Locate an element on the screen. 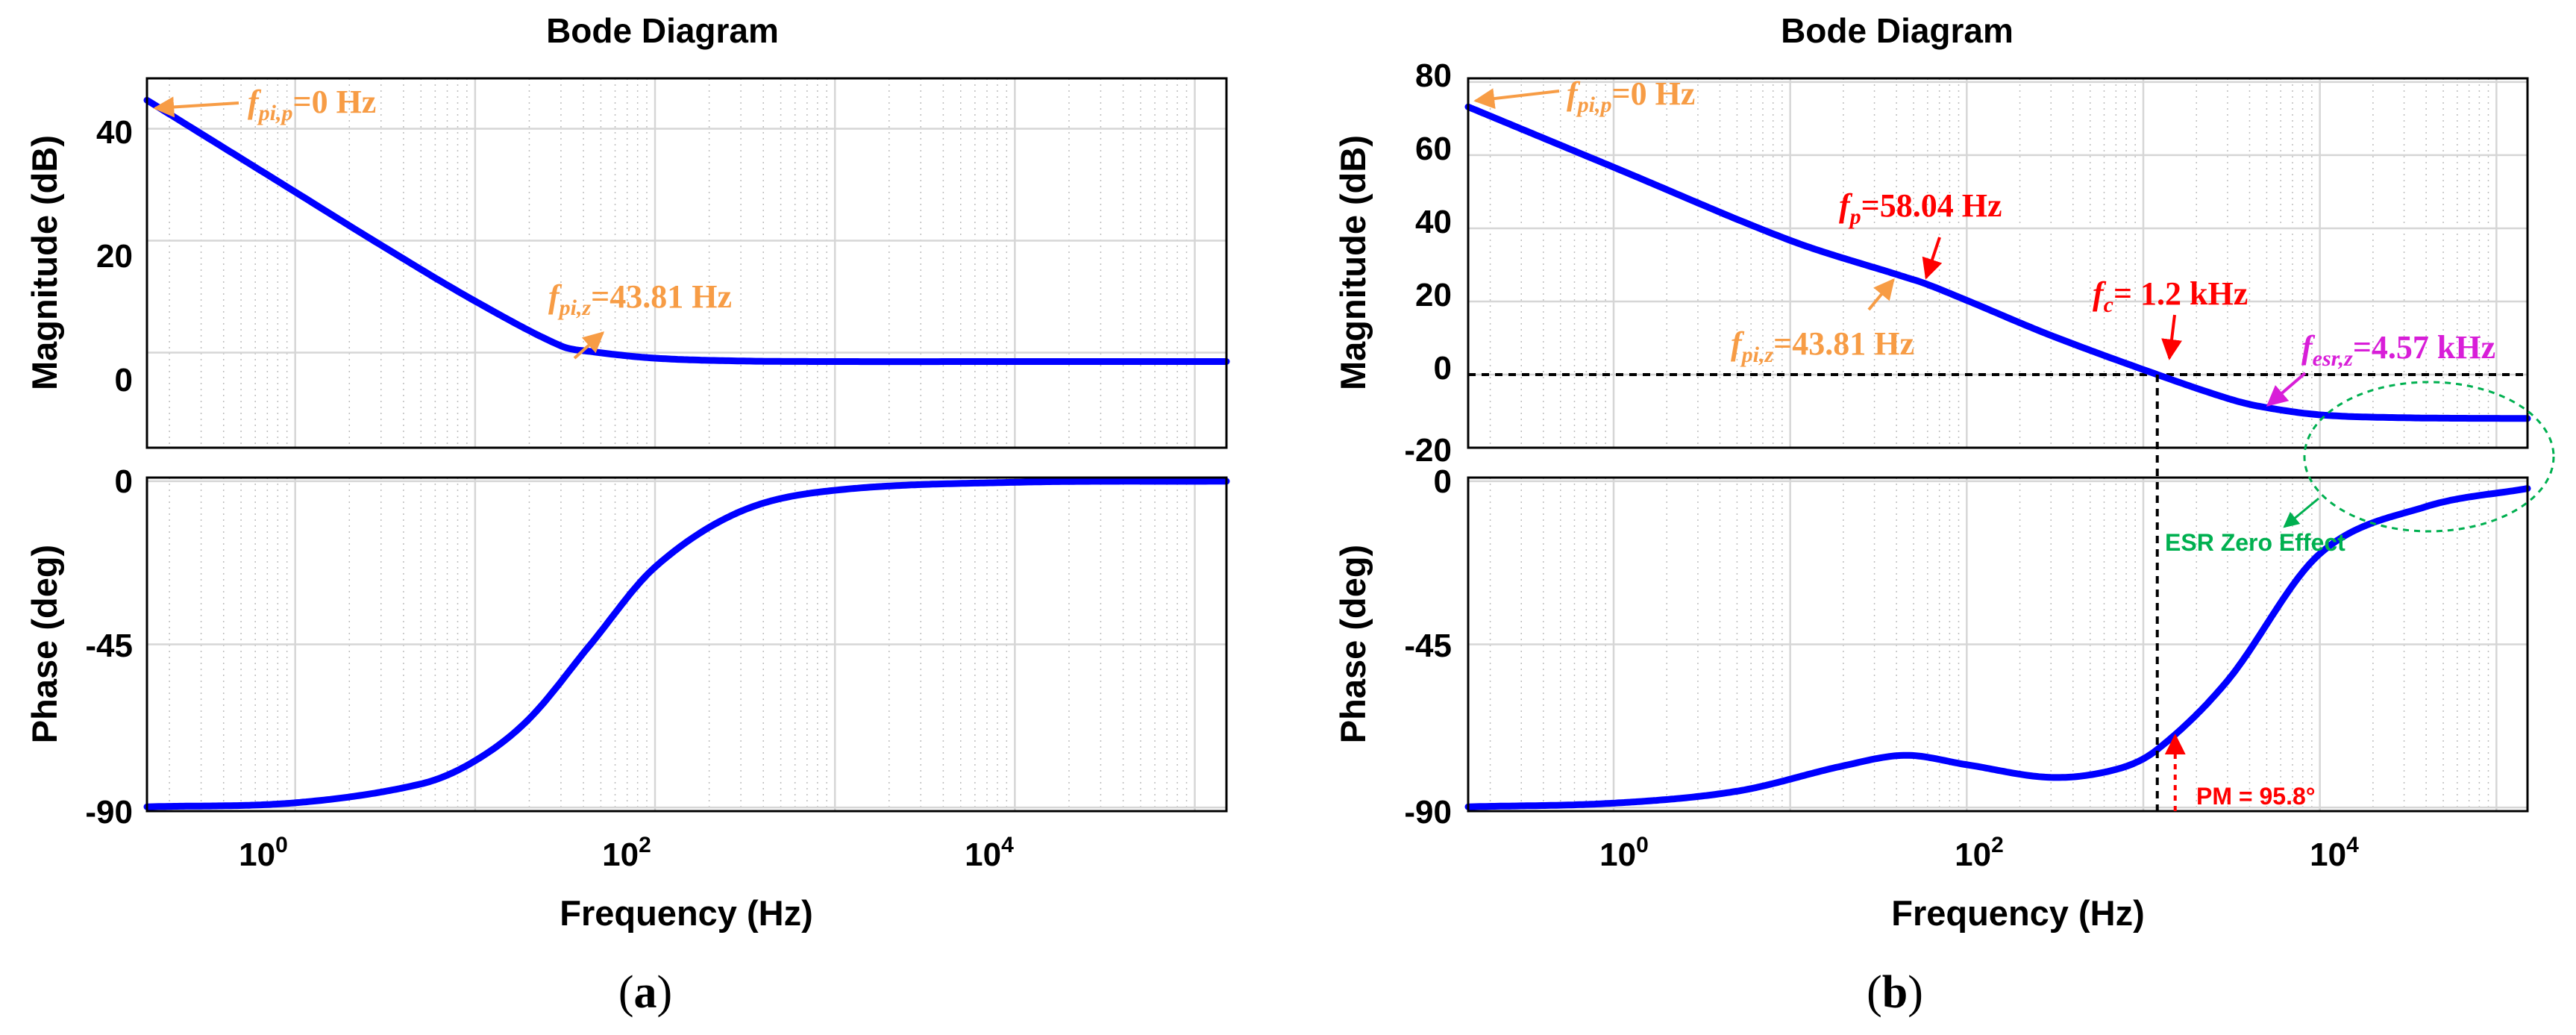  panel-a-phase-curve is located at coordinates (686, 644).